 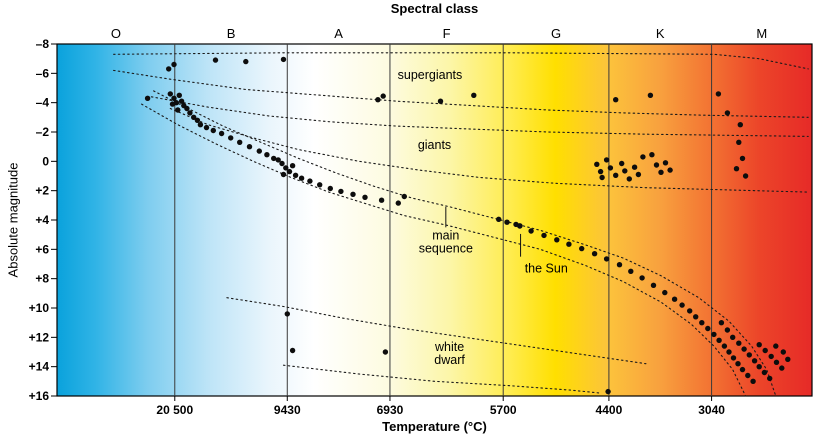 What do you see at coordinates (42, 249) in the screenshot?
I see `y-tick-label-7: +6` at bounding box center [42, 249].